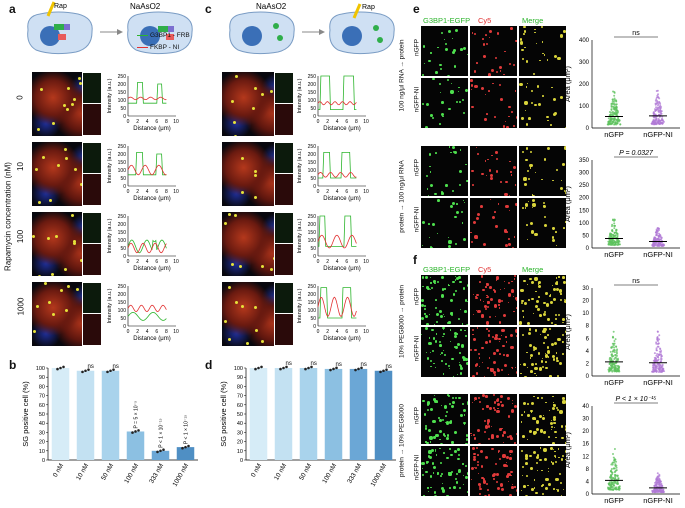  I want to click on scatter-ytick: 200, so click(584, 85).